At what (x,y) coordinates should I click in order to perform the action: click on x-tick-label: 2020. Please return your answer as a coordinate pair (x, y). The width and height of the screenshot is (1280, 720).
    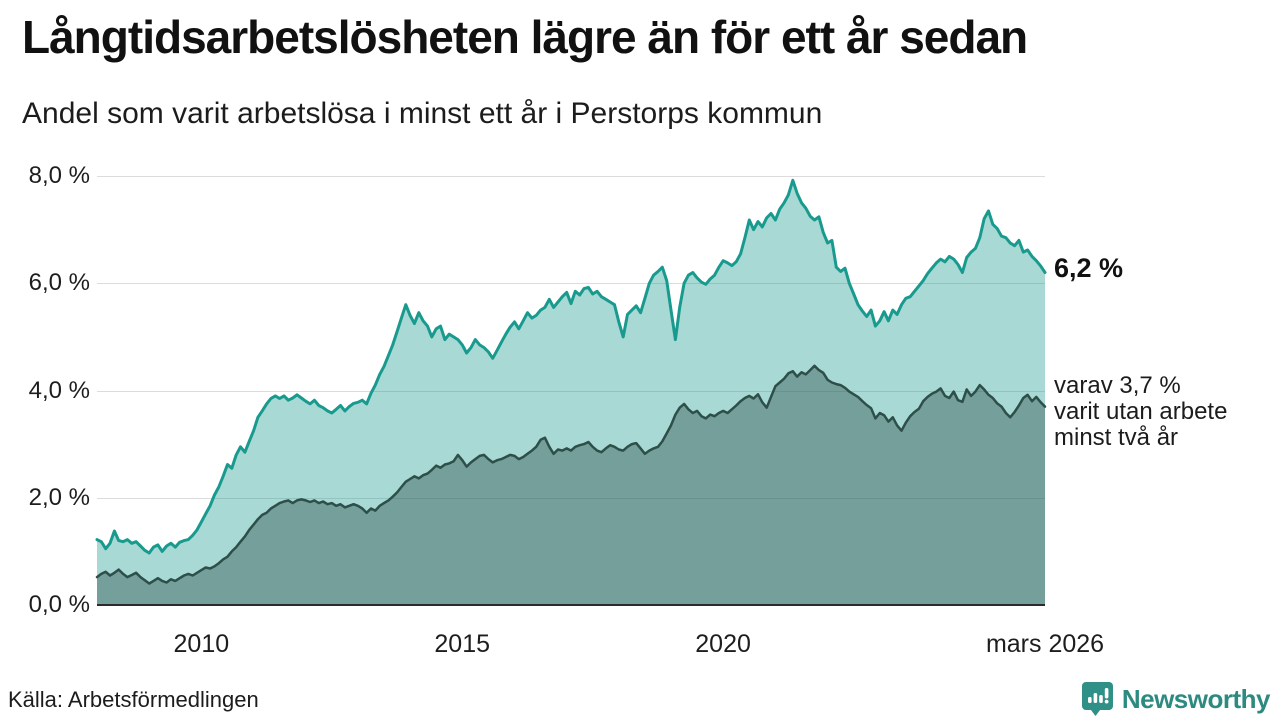
    Looking at the image, I should click on (723, 644).